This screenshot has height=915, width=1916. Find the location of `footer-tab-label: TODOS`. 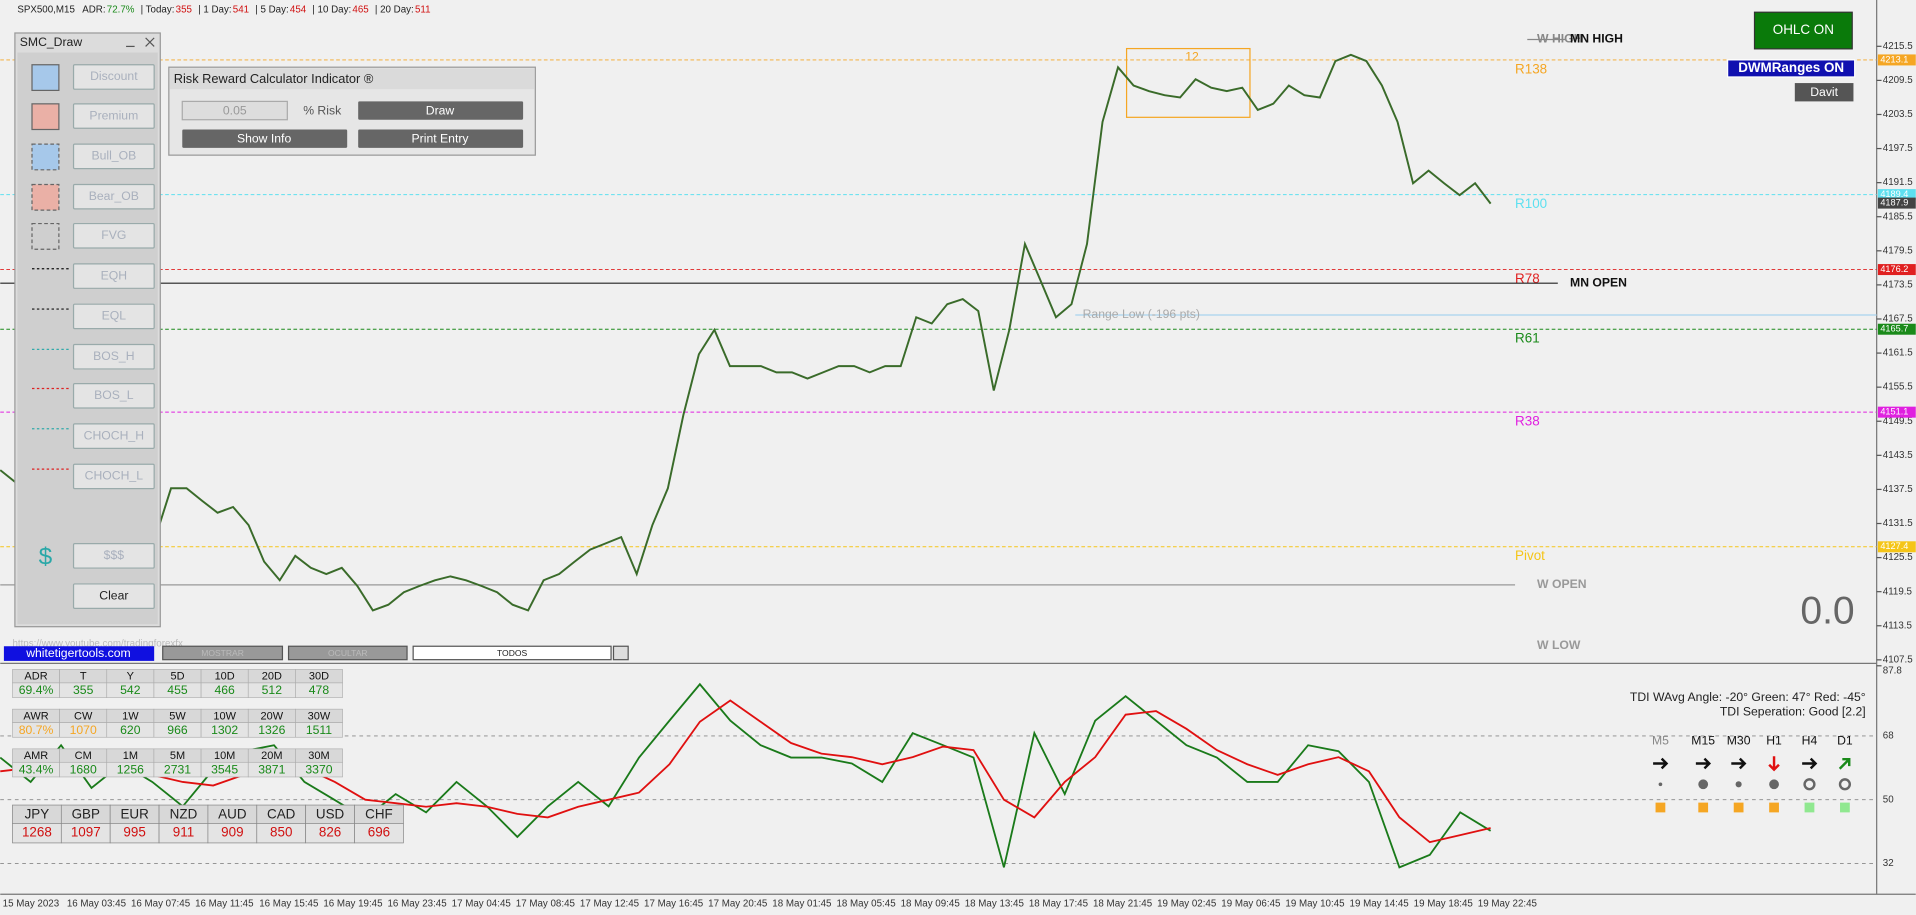

footer-tab-label: TODOS is located at coordinates (512, 653).